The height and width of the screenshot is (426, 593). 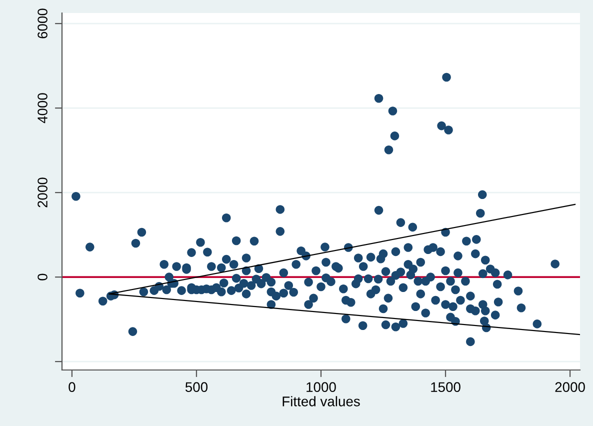 I want to click on x-tick-label: 0, so click(x=72, y=387).